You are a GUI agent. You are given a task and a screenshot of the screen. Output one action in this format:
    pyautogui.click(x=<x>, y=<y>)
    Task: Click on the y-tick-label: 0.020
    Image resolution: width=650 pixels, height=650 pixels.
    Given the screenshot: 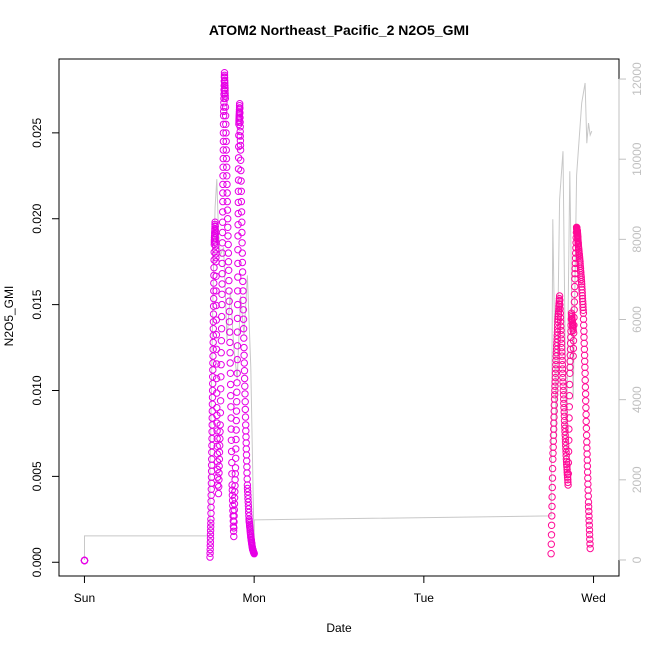 What is the action you would take?
    pyautogui.click(x=37, y=218)
    